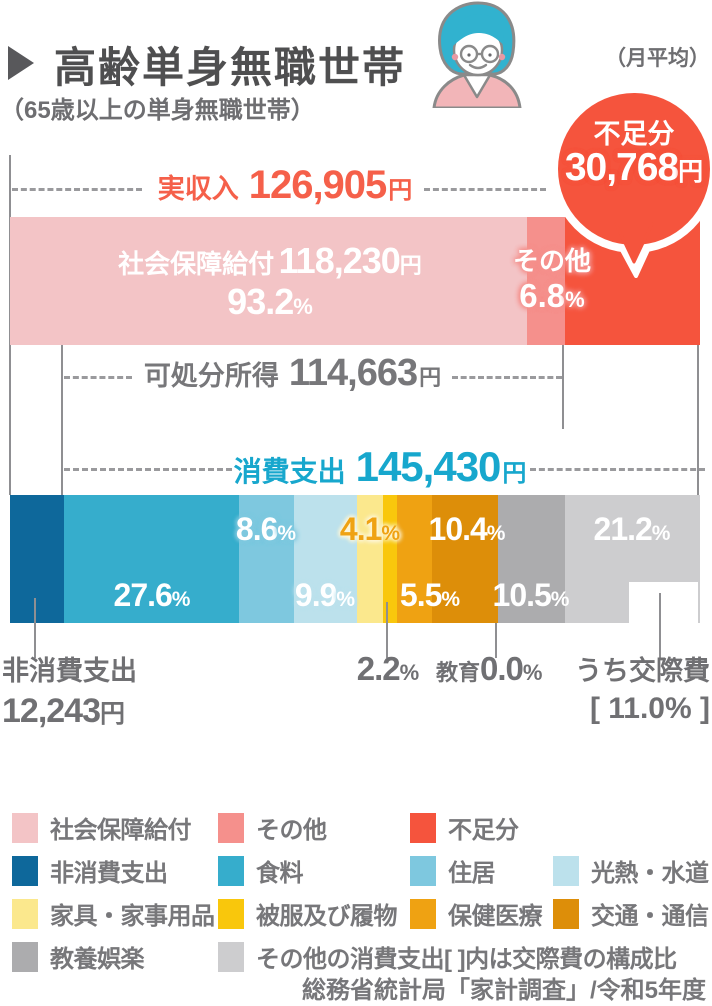 The height and width of the screenshot is (1006, 712). I want to click on callout-line-clothing, so click(387, 630).